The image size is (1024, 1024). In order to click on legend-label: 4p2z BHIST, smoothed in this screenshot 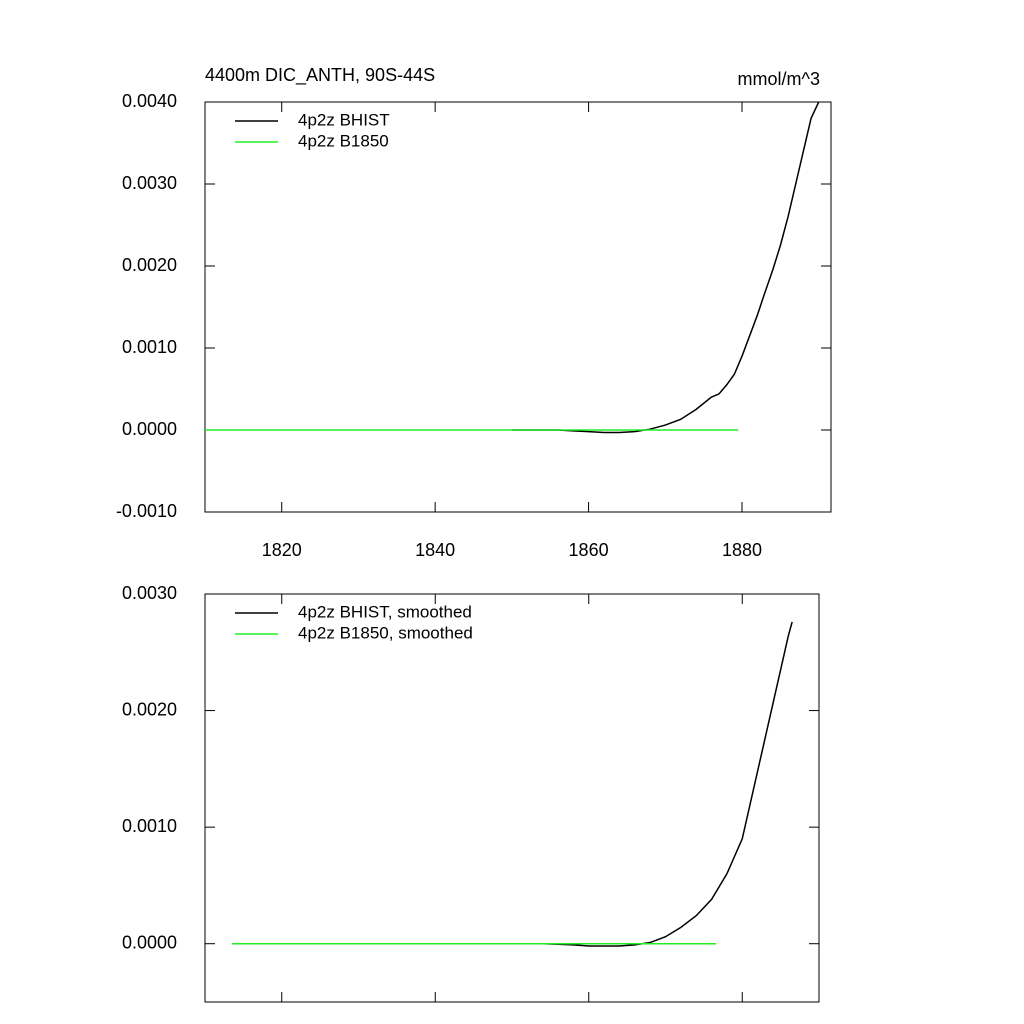, I will do `click(385, 611)`.